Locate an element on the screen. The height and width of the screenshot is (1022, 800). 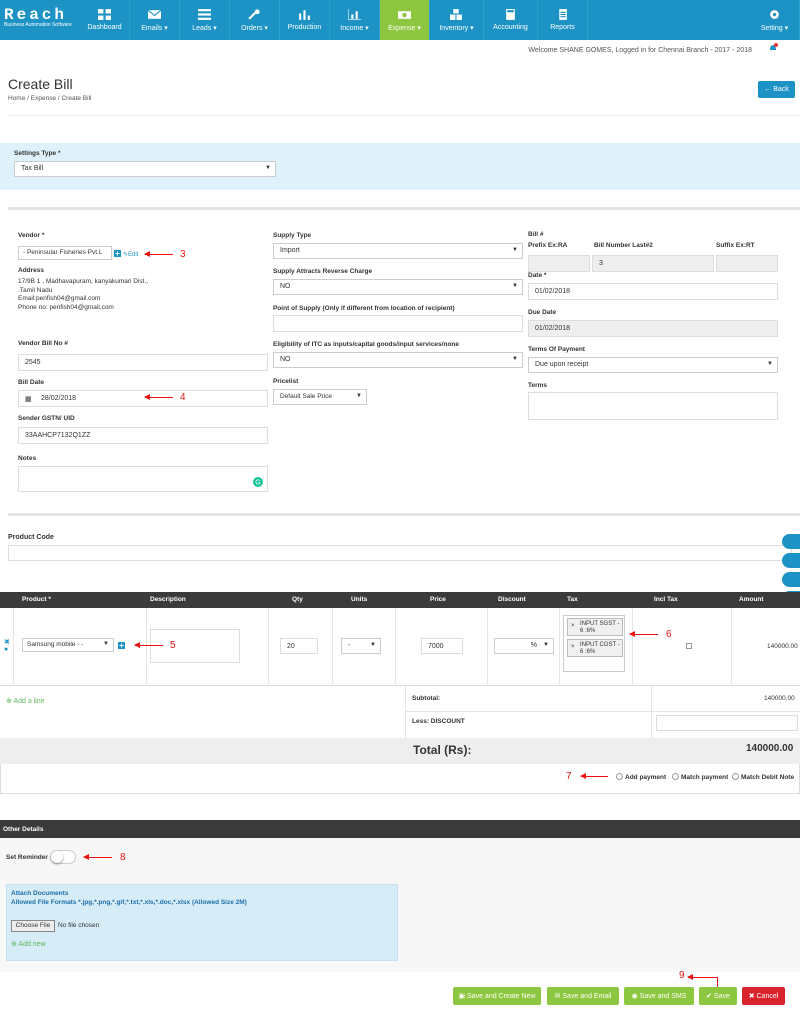
nav-expense: Expense ▾ is located at coordinates (405, 20).